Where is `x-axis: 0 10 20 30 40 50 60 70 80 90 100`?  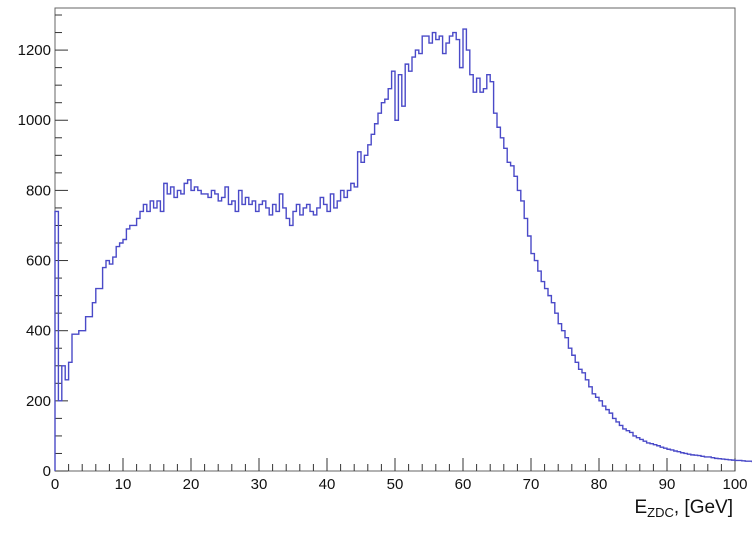 x-axis: 0 10 20 30 40 50 60 70 80 90 100 is located at coordinates (399, 475).